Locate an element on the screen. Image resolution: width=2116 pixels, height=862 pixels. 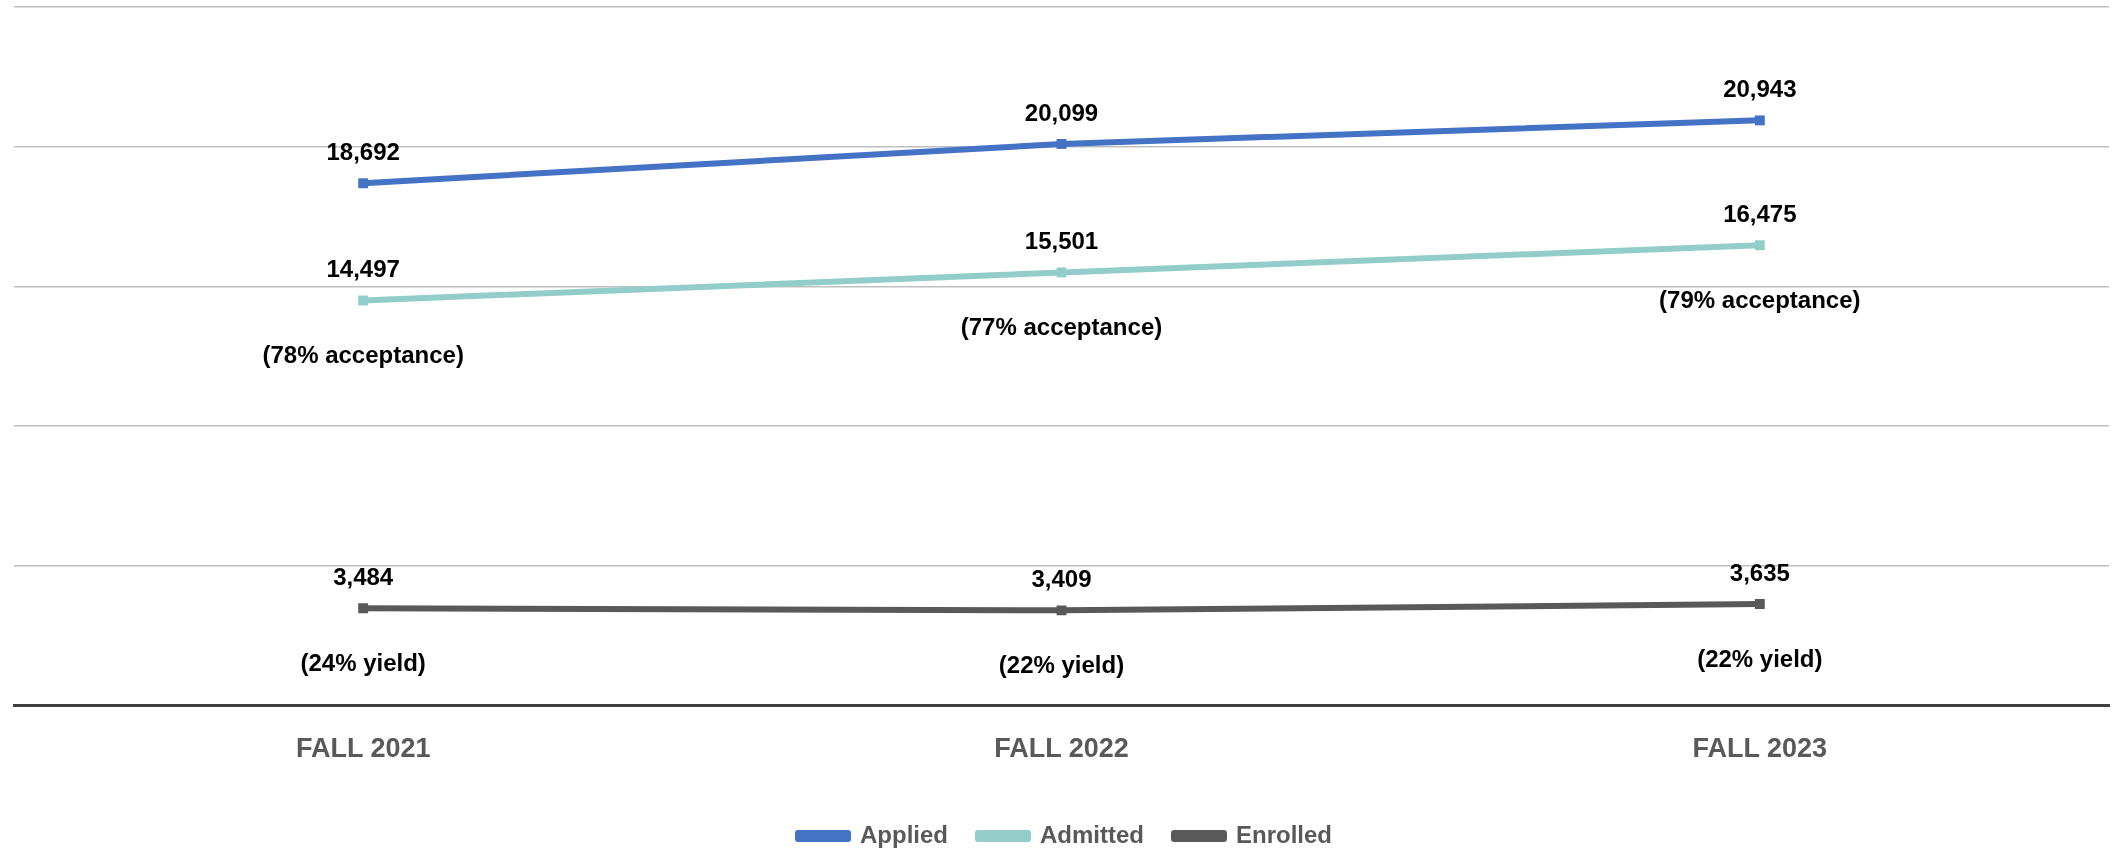
annotation: (79% acceptance) is located at coordinates (1760, 299).